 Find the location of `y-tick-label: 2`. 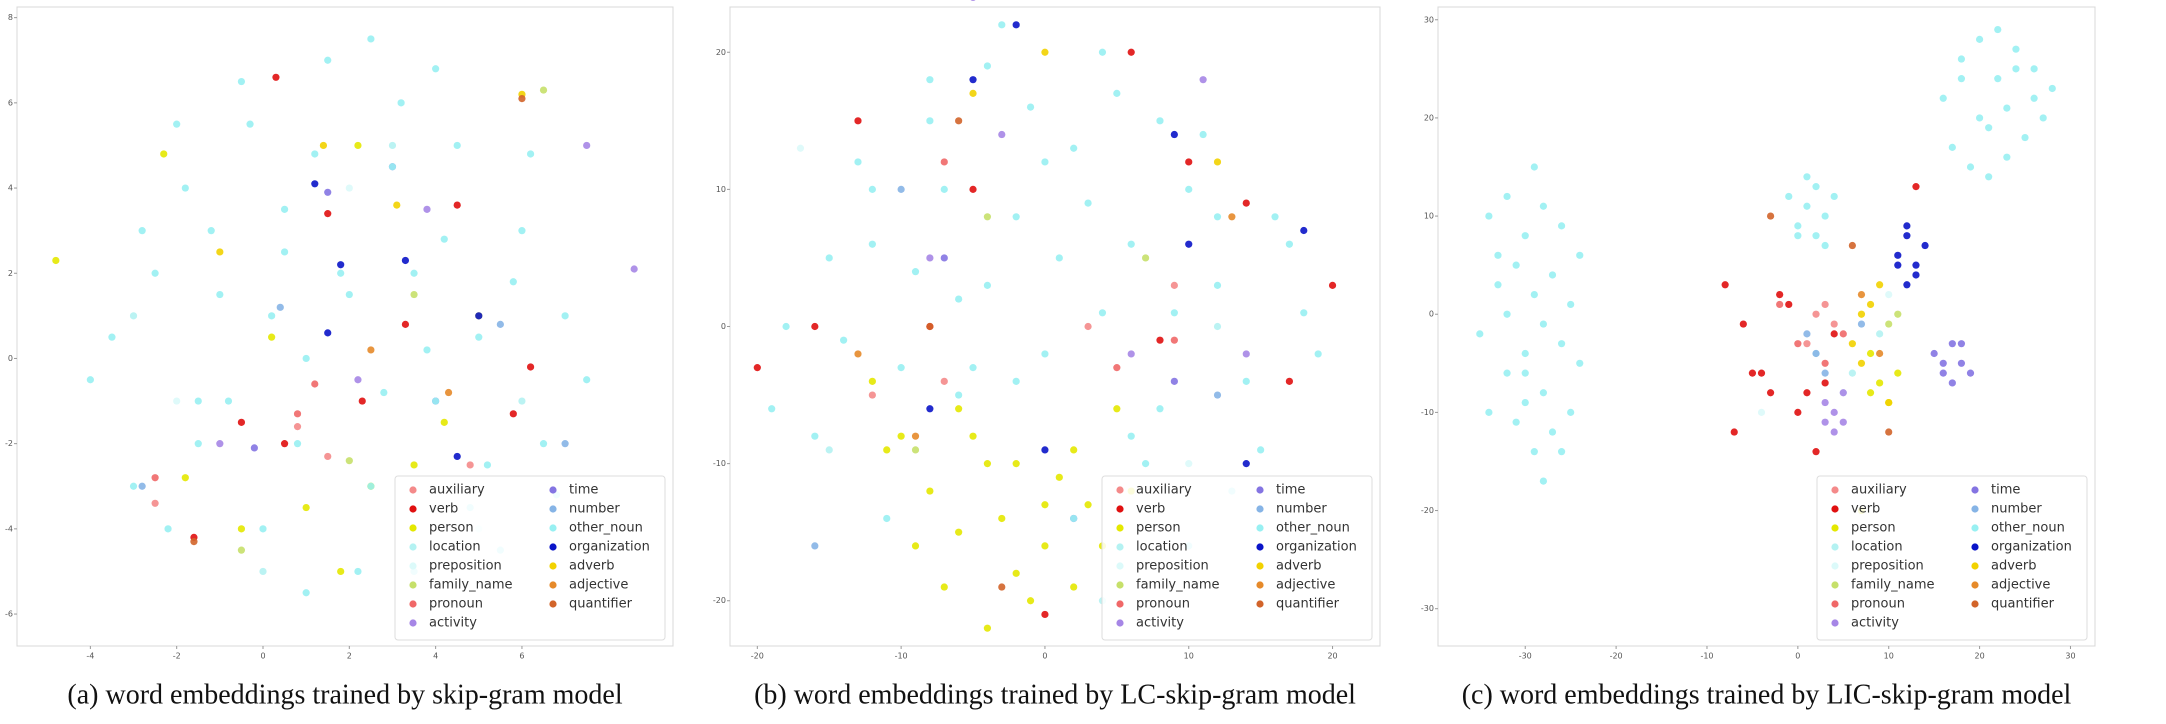

y-tick-label: 2 is located at coordinates (10, 273).